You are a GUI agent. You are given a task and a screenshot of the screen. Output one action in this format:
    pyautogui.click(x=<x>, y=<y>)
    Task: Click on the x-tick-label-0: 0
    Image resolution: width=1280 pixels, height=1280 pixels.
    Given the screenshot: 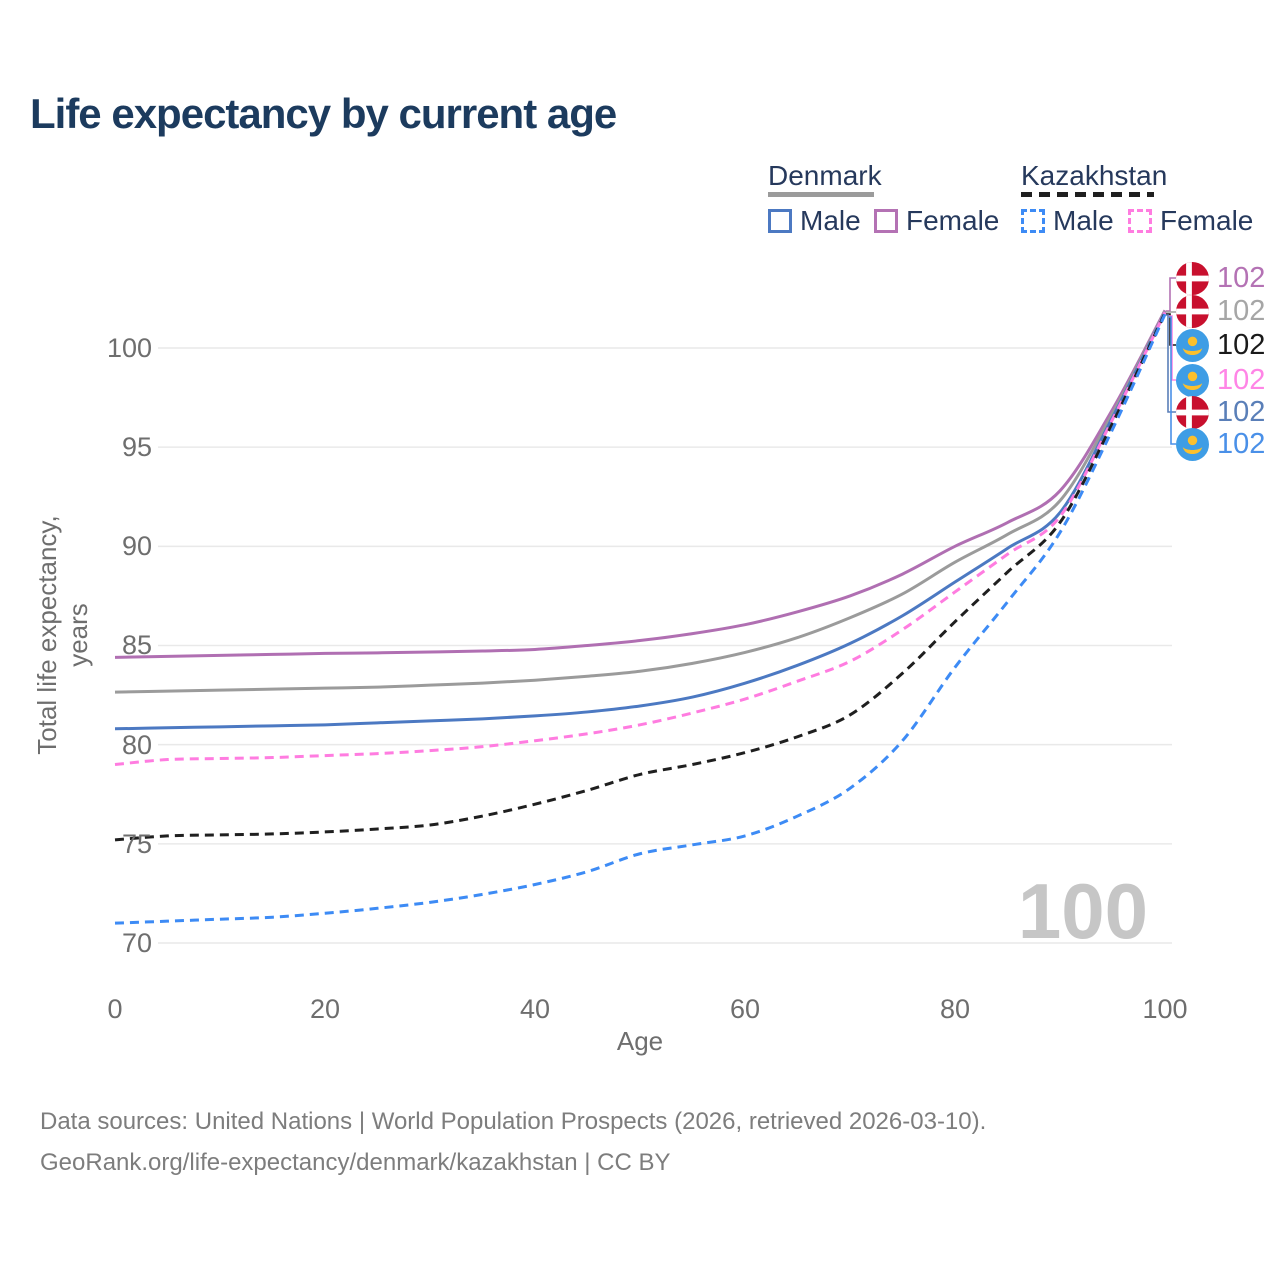 What is the action you would take?
    pyautogui.click(x=115, y=1009)
    